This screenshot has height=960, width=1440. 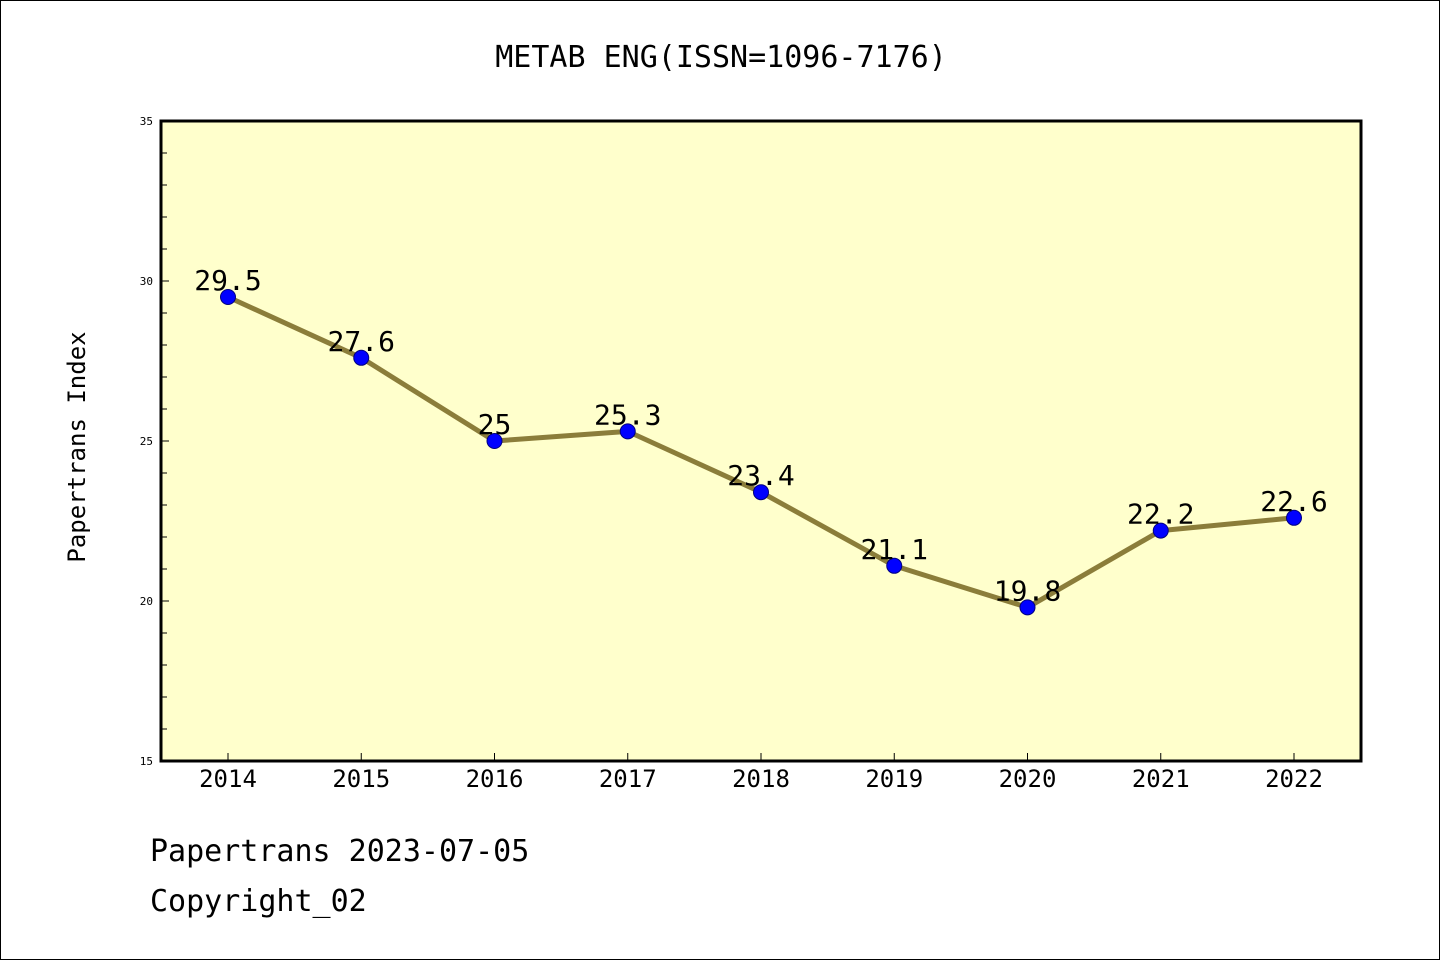 What do you see at coordinates (361, 341) in the screenshot?
I see `data-label: 27.6` at bounding box center [361, 341].